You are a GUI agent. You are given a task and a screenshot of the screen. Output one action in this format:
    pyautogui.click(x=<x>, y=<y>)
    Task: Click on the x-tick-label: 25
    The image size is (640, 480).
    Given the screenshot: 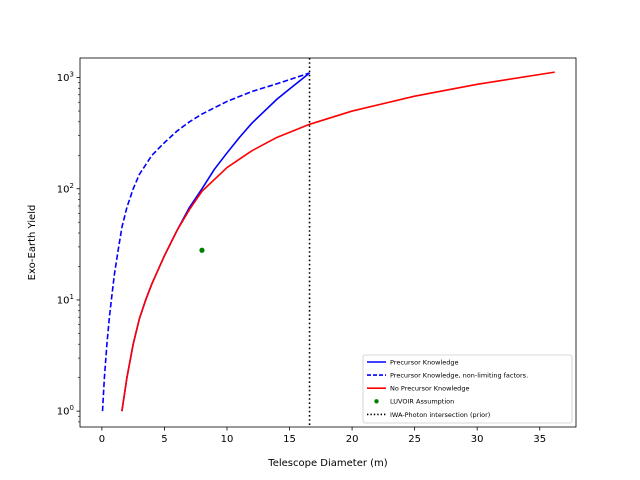 What is the action you would take?
    pyautogui.click(x=414, y=439)
    